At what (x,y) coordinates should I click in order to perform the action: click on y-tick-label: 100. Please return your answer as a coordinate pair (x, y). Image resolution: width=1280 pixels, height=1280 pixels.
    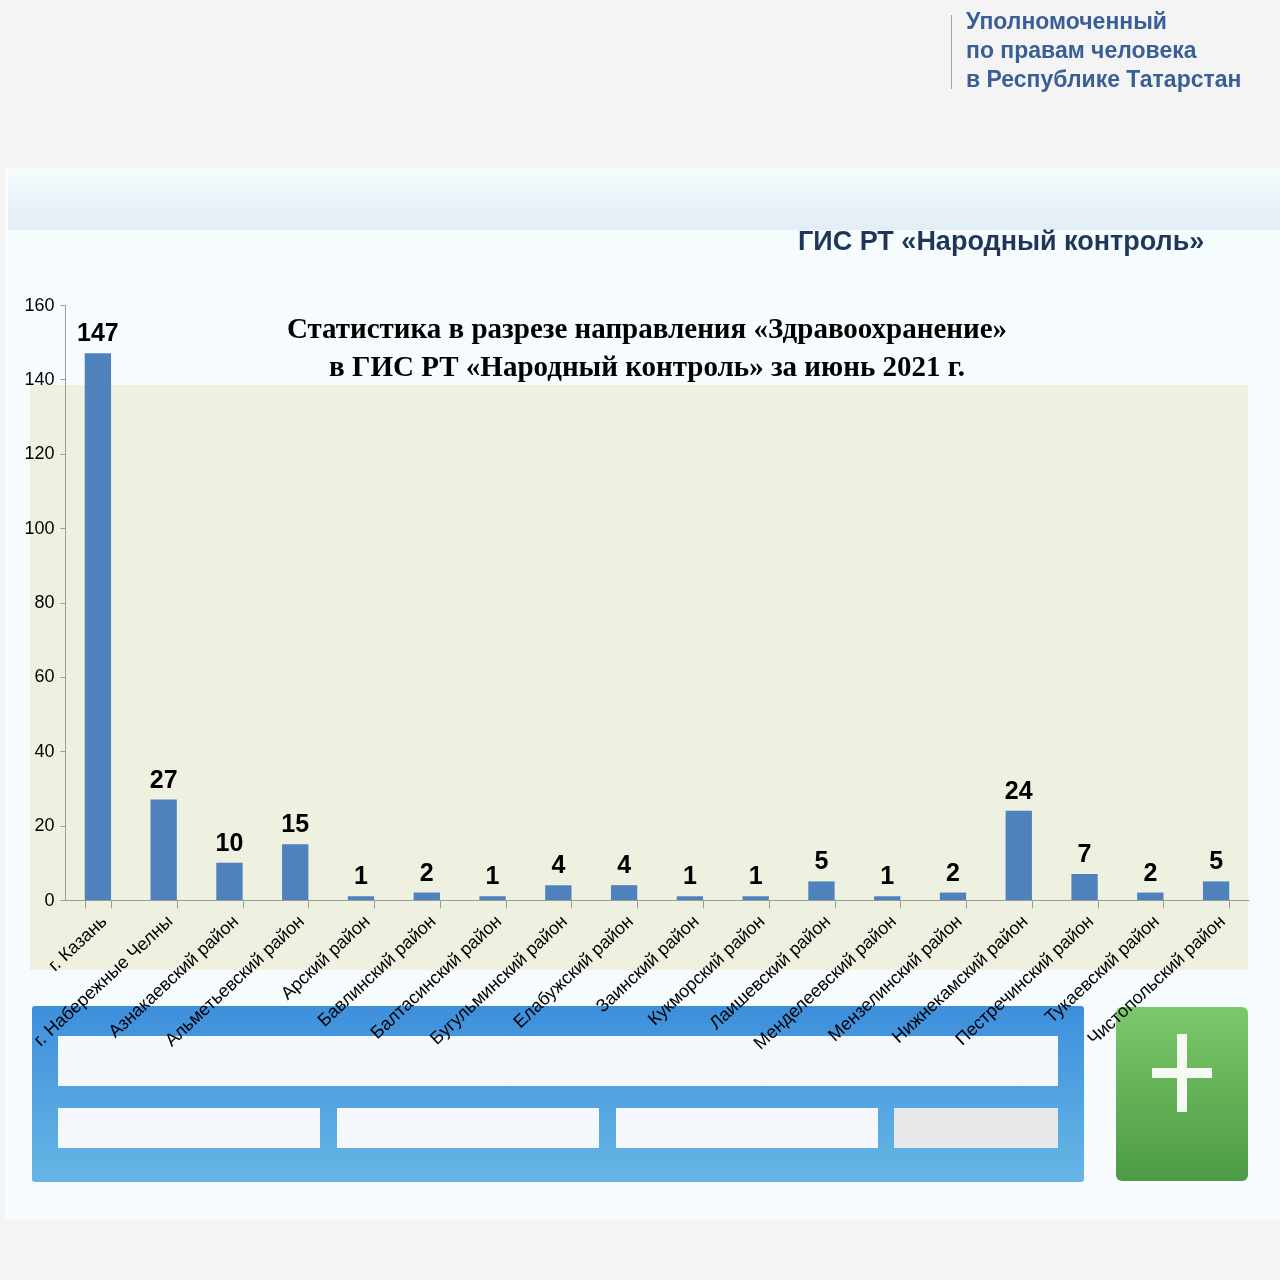
    Looking at the image, I should click on (39, 527).